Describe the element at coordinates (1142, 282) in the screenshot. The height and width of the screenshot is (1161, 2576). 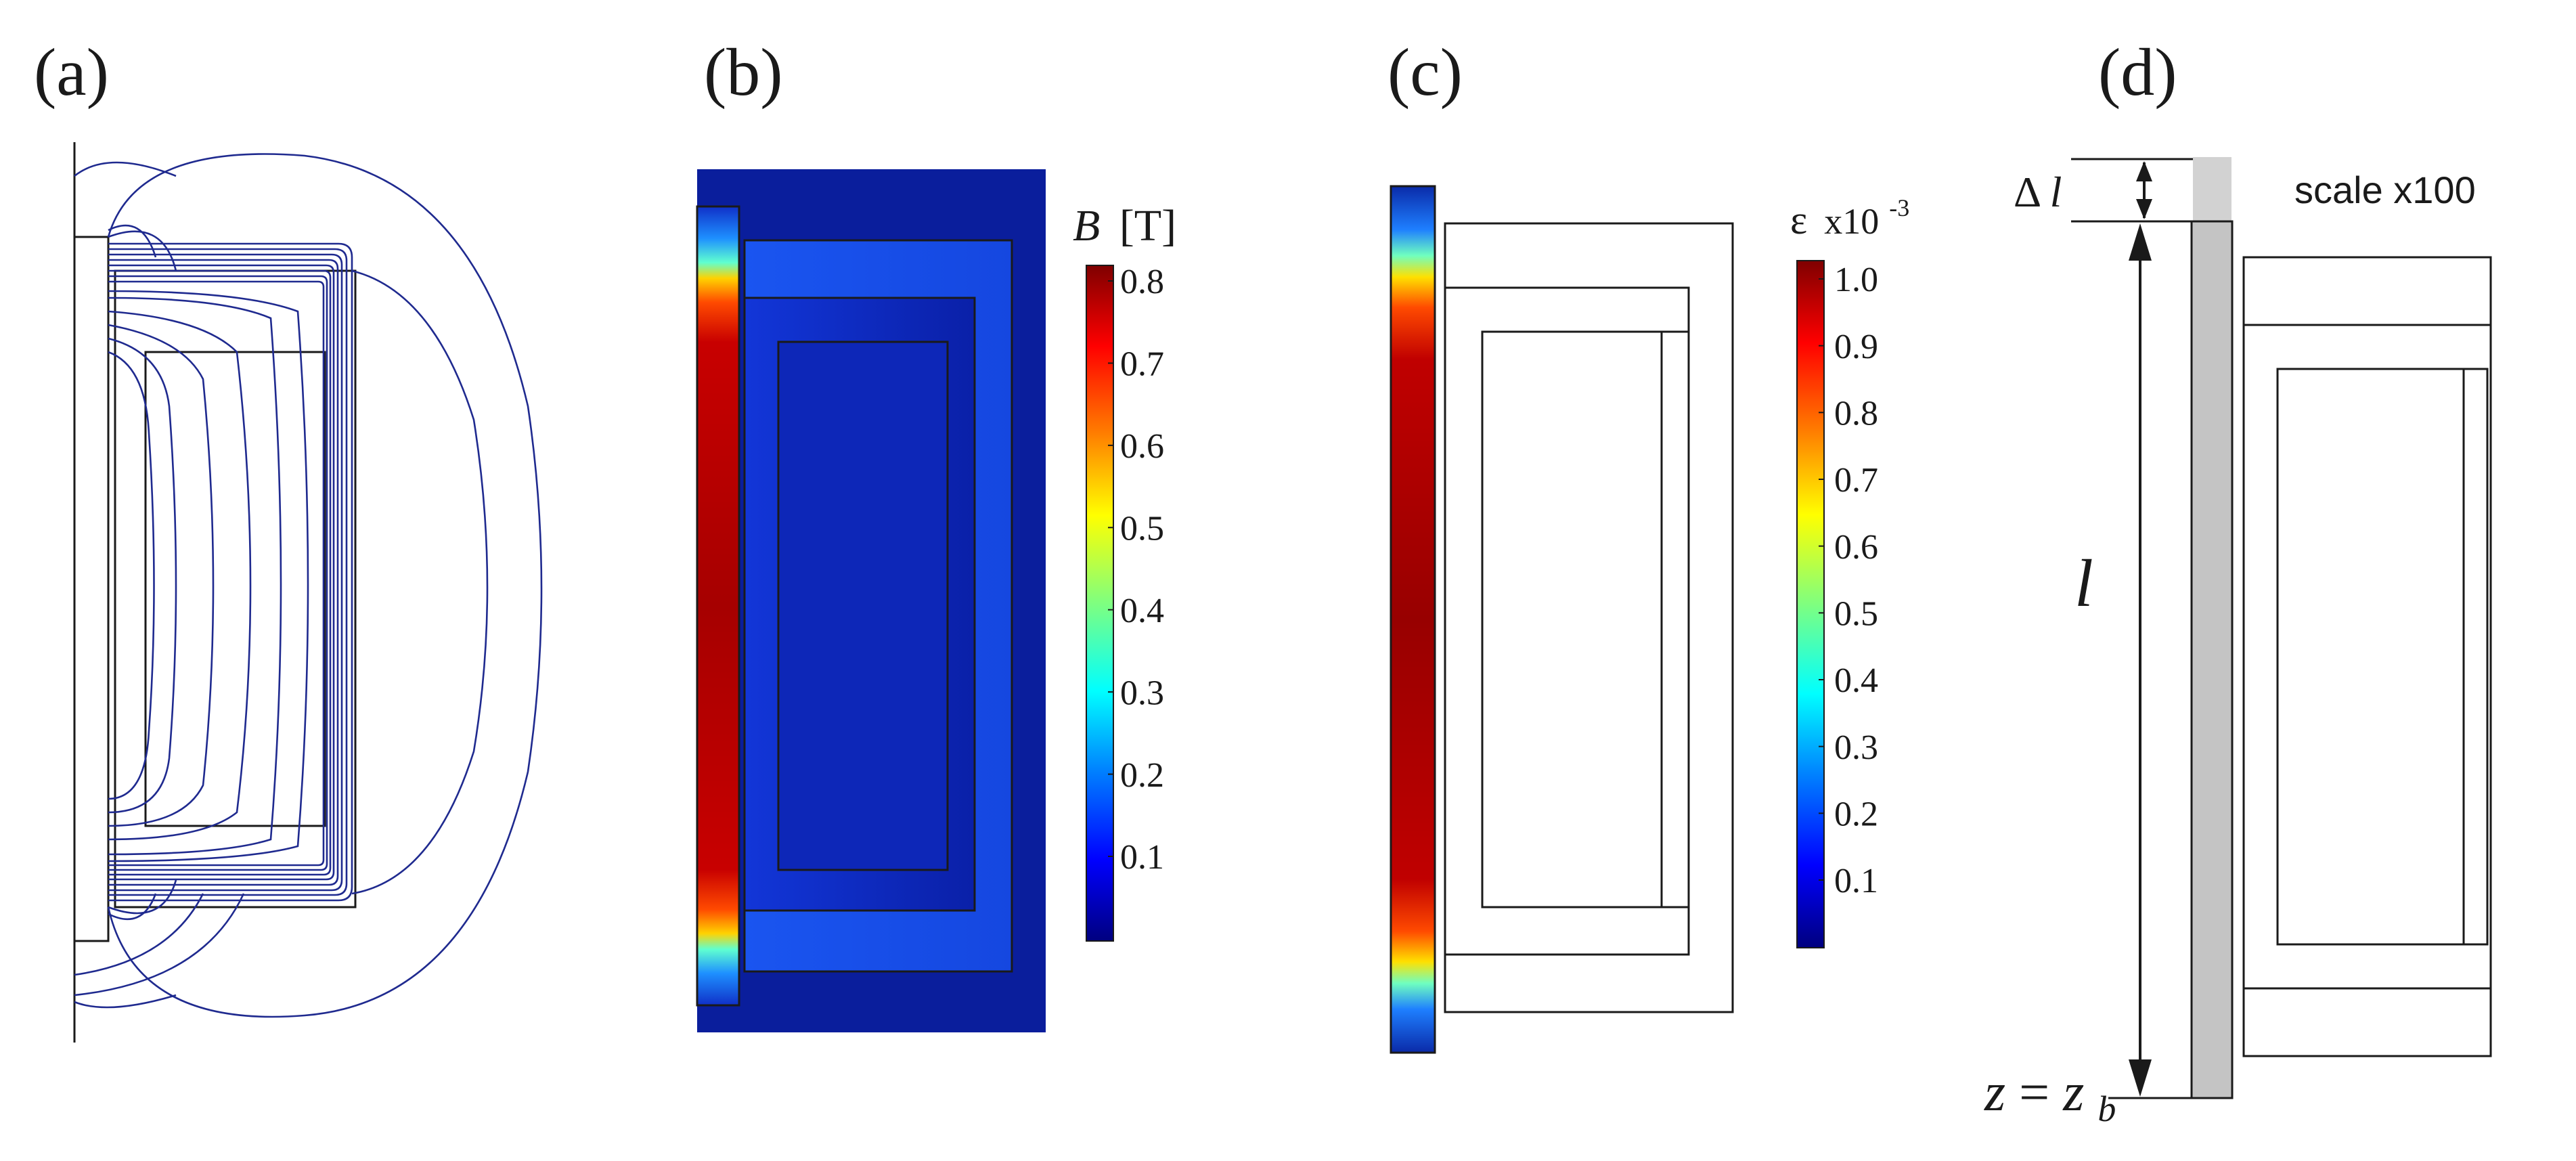
I see `colorbar-b-tick-label: 0.8` at that location.